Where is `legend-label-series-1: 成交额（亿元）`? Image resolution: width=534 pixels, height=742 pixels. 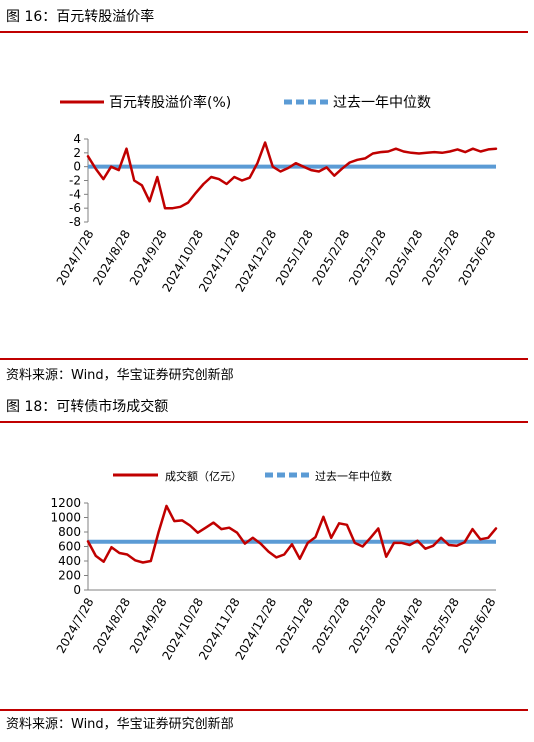
legend-label-series-1: 成交额（亿元） is located at coordinates (203, 476).